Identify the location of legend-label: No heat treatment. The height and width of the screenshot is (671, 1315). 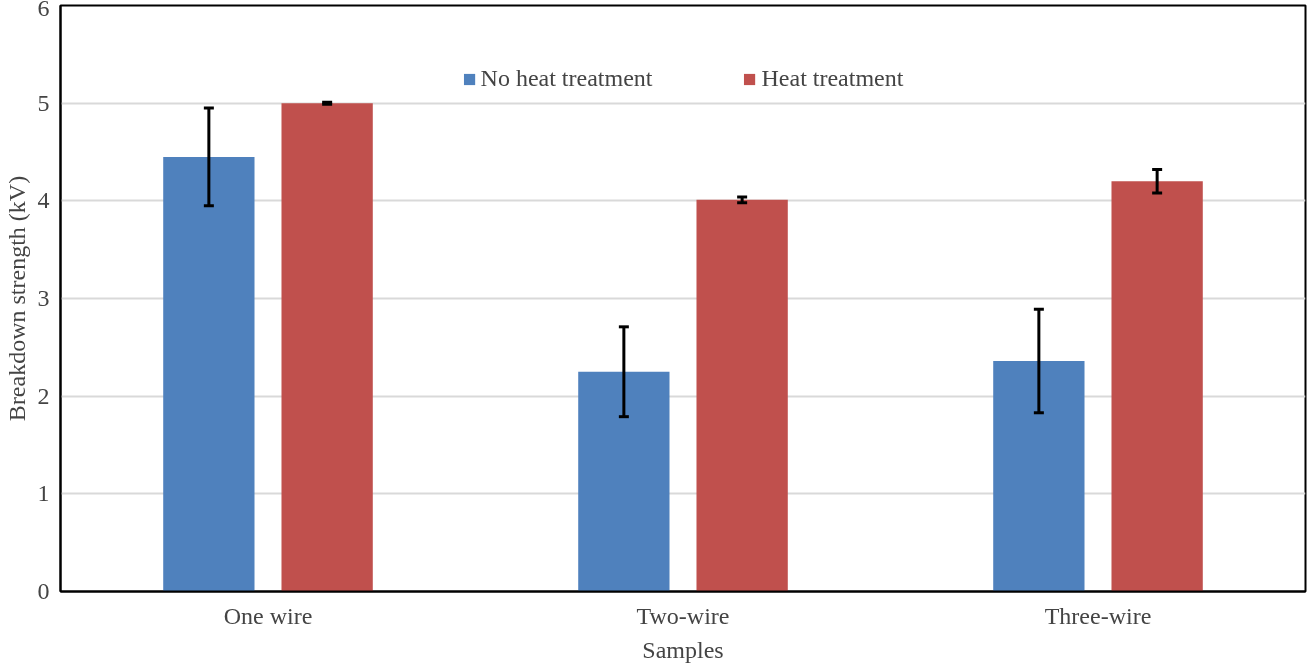
(566, 78).